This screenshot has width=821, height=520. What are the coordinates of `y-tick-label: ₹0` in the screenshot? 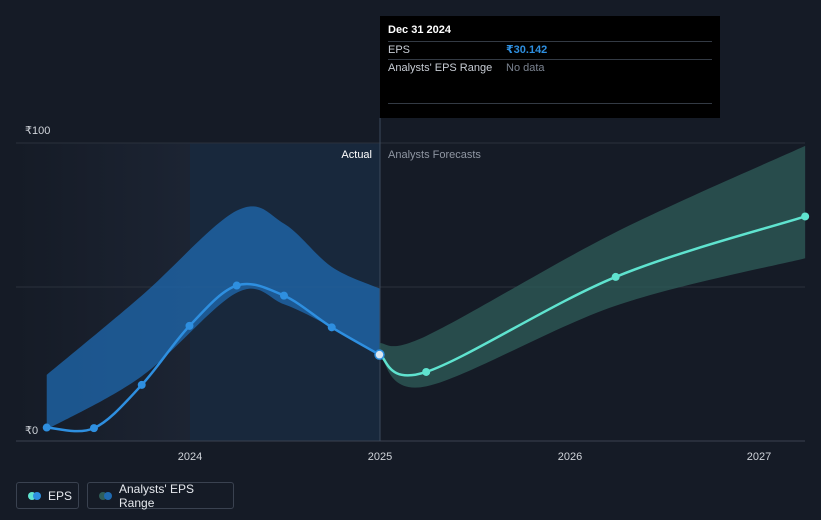 It's located at (31, 431).